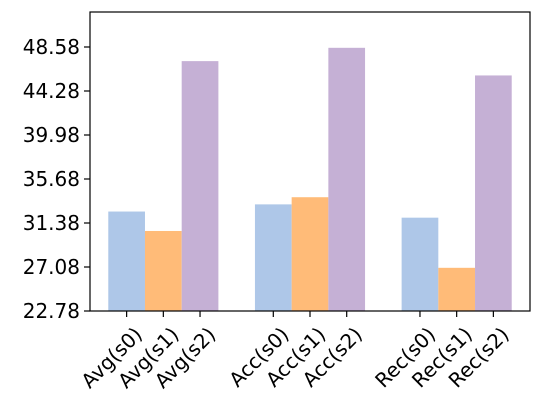 This screenshot has width=550, height=413. Describe the element at coordinates (51, 179) in the screenshot. I see `y-tick-label: 35.68` at that location.